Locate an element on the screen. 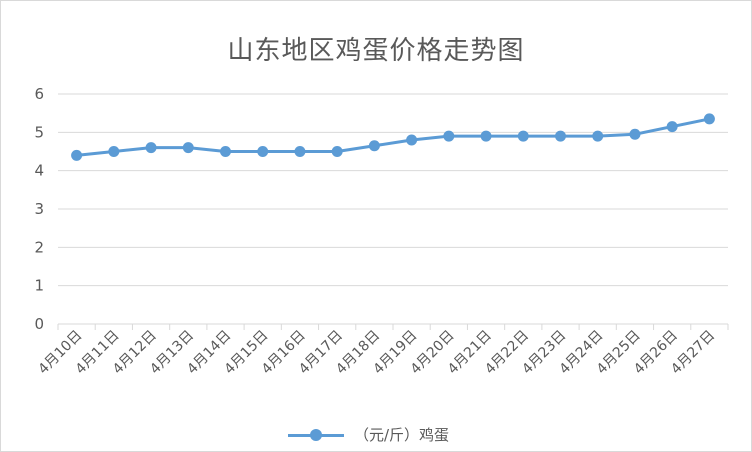 This screenshot has width=752, height=452. y-tick-label: 4 is located at coordinates (39, 171).